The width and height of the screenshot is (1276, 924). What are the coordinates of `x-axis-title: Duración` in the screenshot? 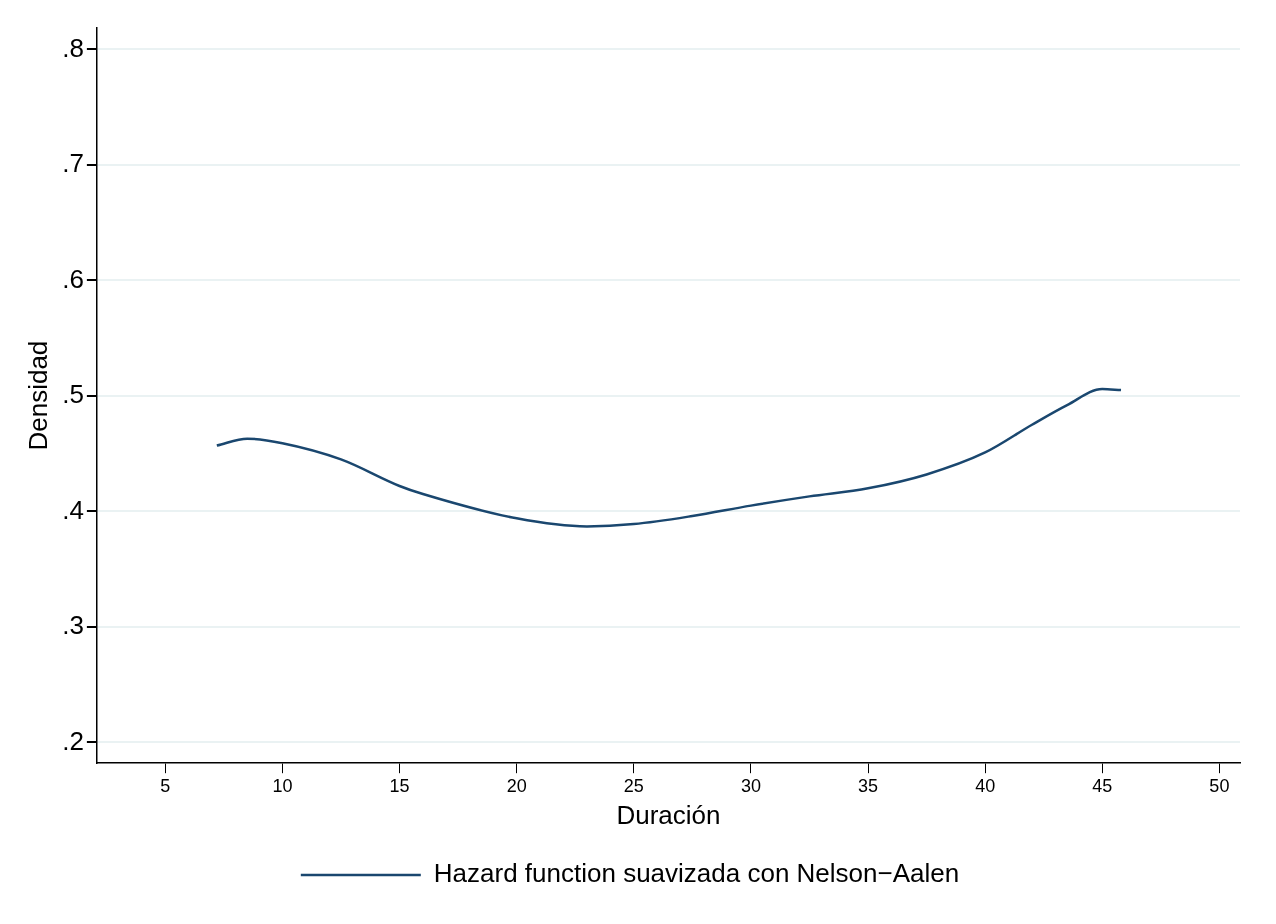 It's located at (668, 814).